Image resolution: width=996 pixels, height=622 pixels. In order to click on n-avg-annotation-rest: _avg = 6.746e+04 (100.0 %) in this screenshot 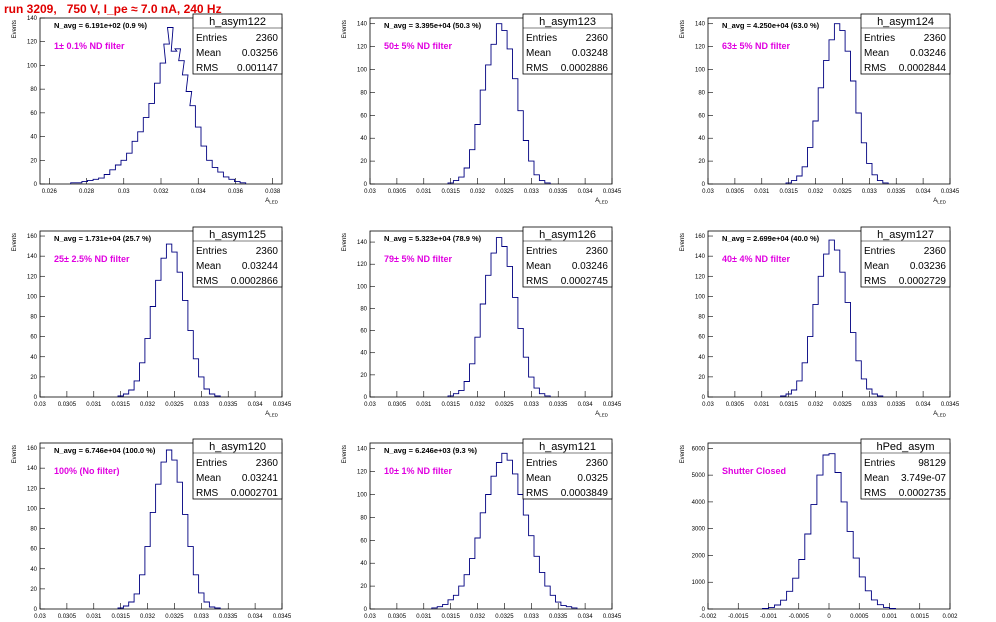, I will do `click(106, 450)`.